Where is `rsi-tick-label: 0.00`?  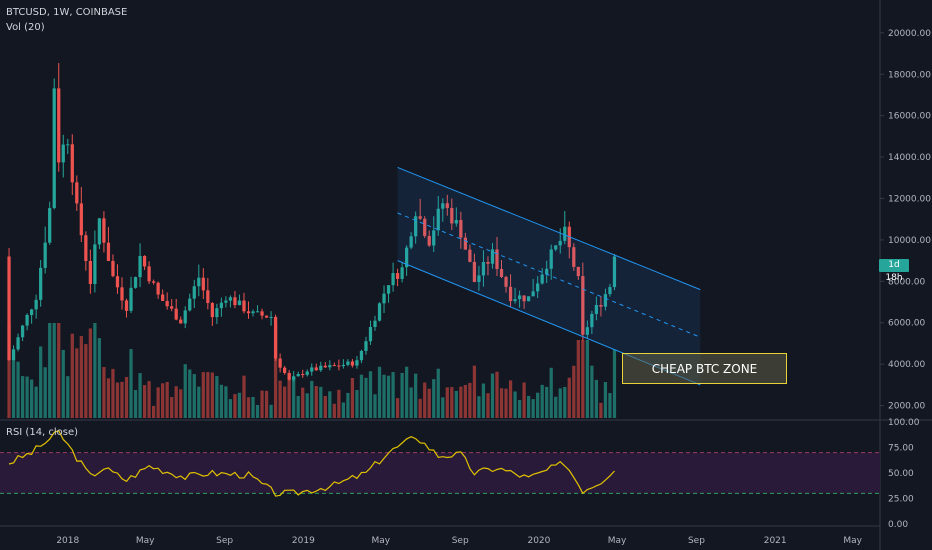 rsi-tick-label: 0.00 is located at coordinates (898, 525).